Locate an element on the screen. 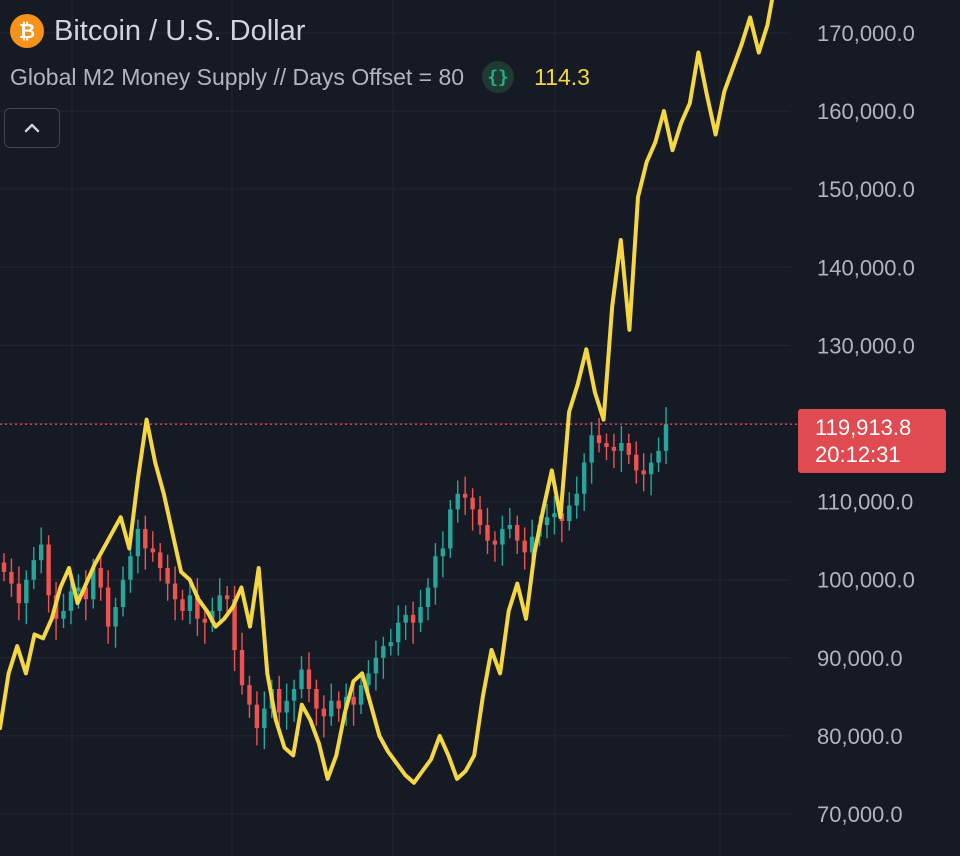 This screenshot has width=960, height=856. y-tick-label: 100,000.0 is located at coordinates (866, 580).